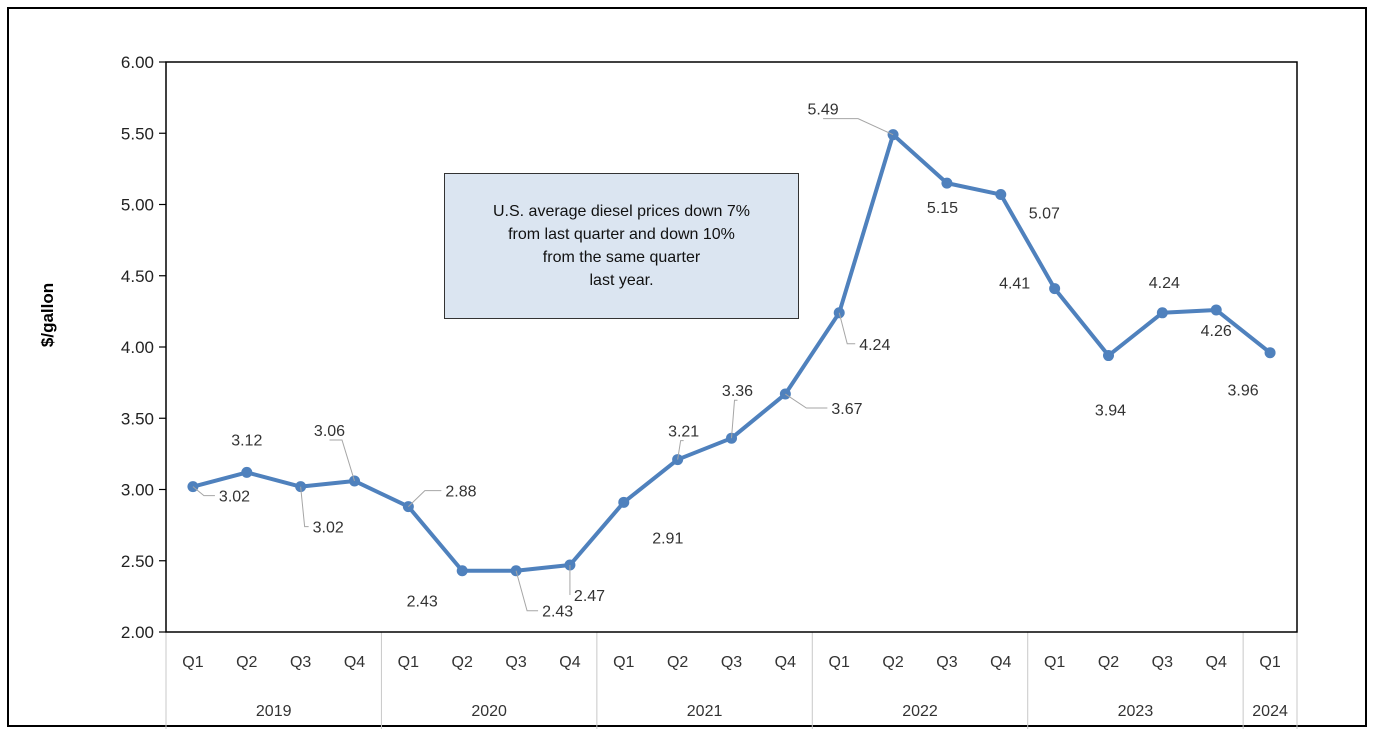 The width and height of the screenshot is (1374, 729). Describe the element at coordinates (137, 133) in the screenshot. I see `y-tick-label: 5.50` at that location.